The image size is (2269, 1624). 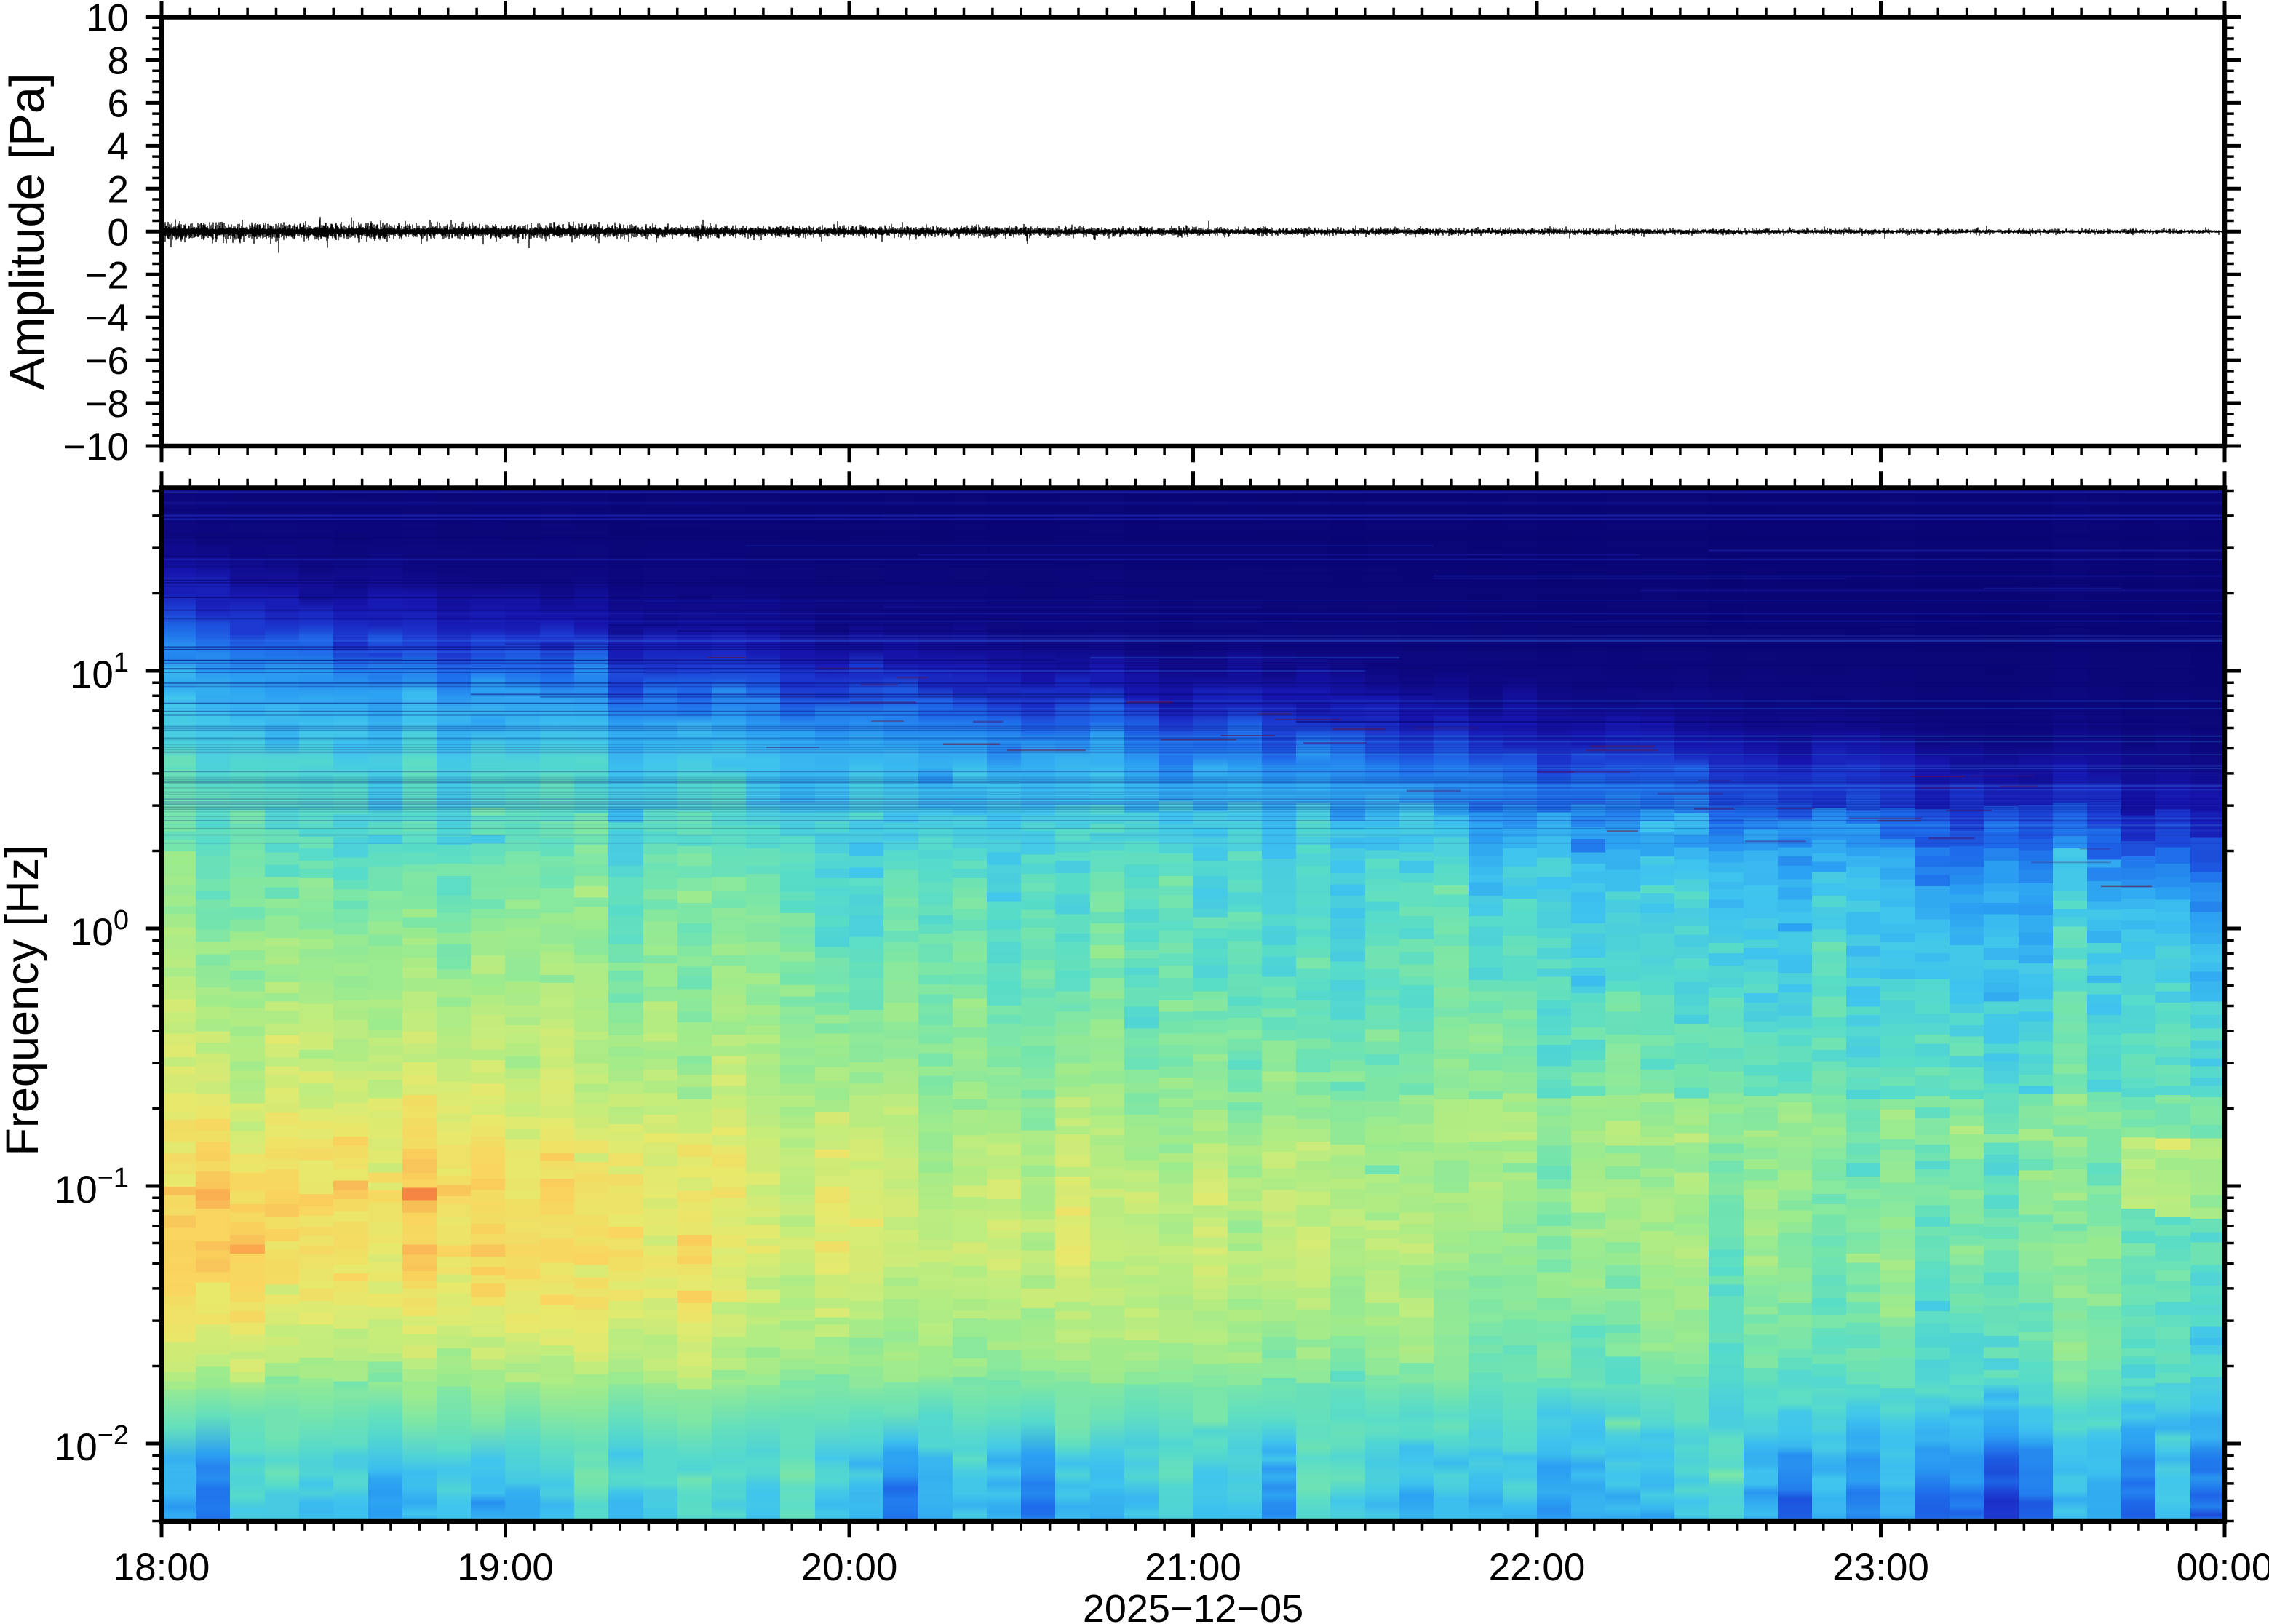 I want to click on svg-text: 10−1, so click(x=92, y=1187).